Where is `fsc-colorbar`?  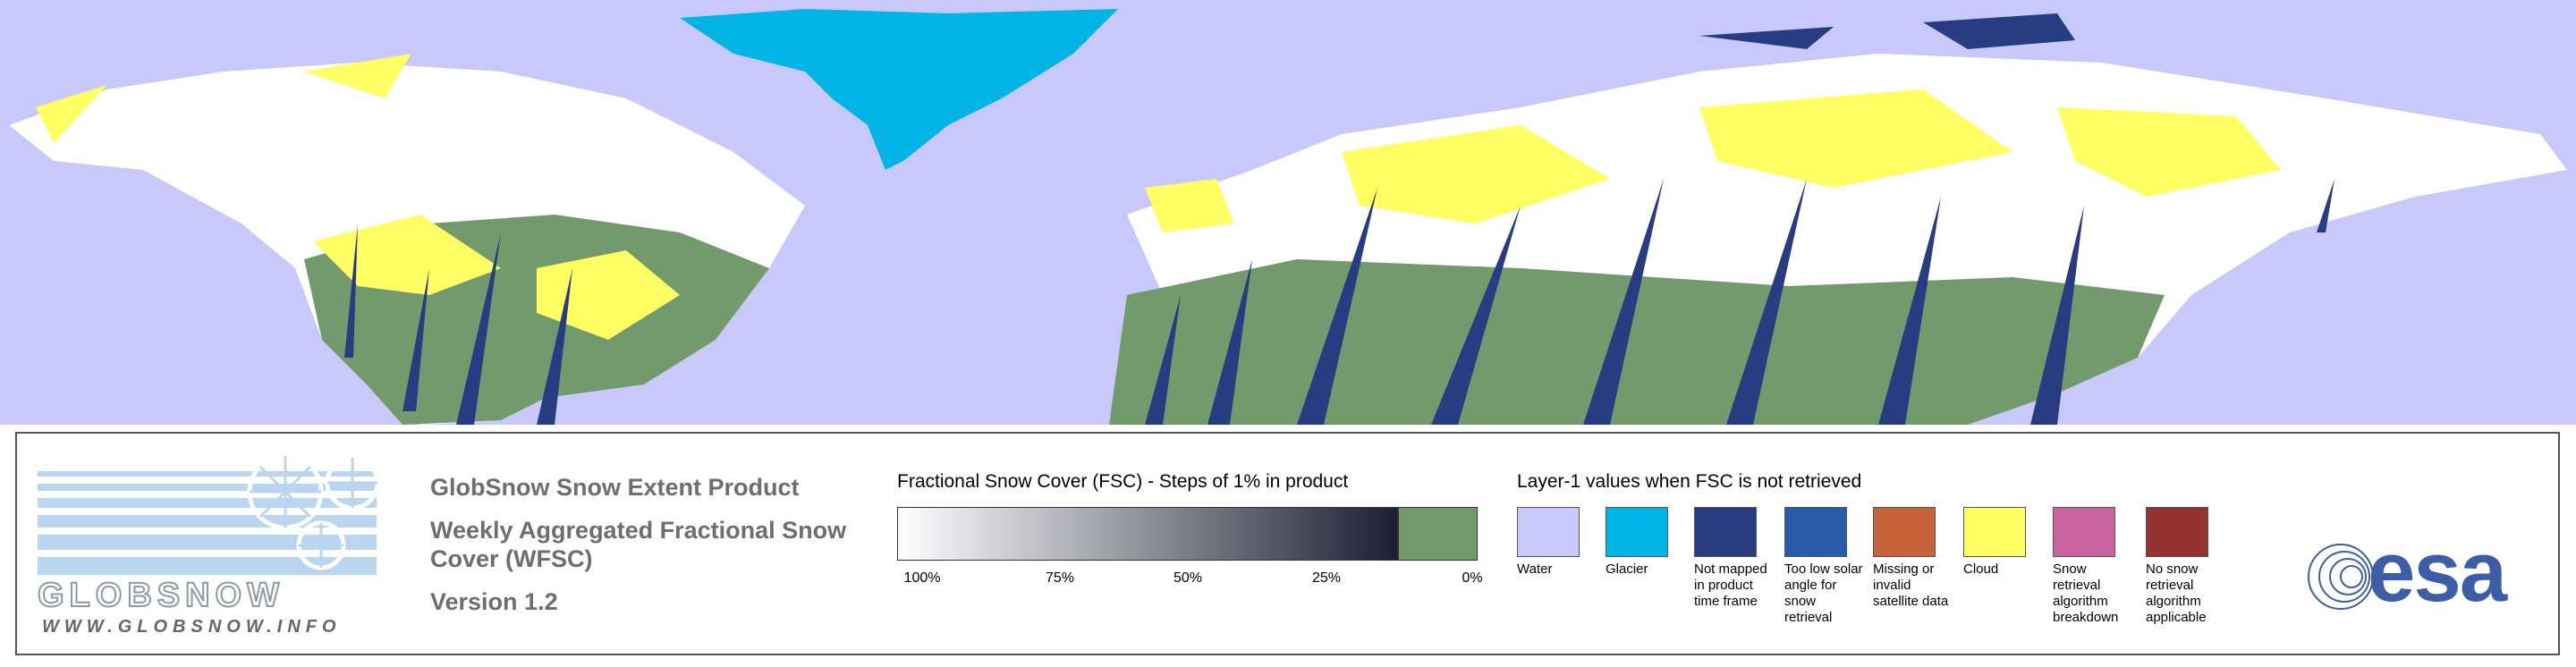 fsc-colorbar is located at coordinates (1147, 534).